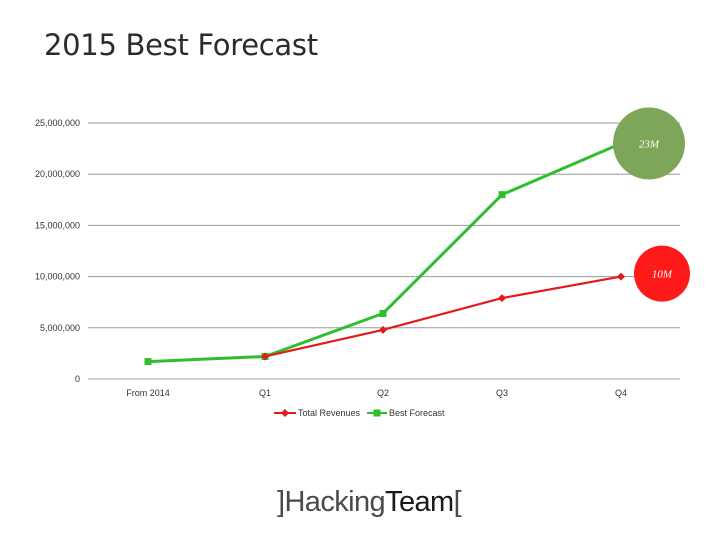  I want to click on legend-label: Total Revenues, so click(329, 413).